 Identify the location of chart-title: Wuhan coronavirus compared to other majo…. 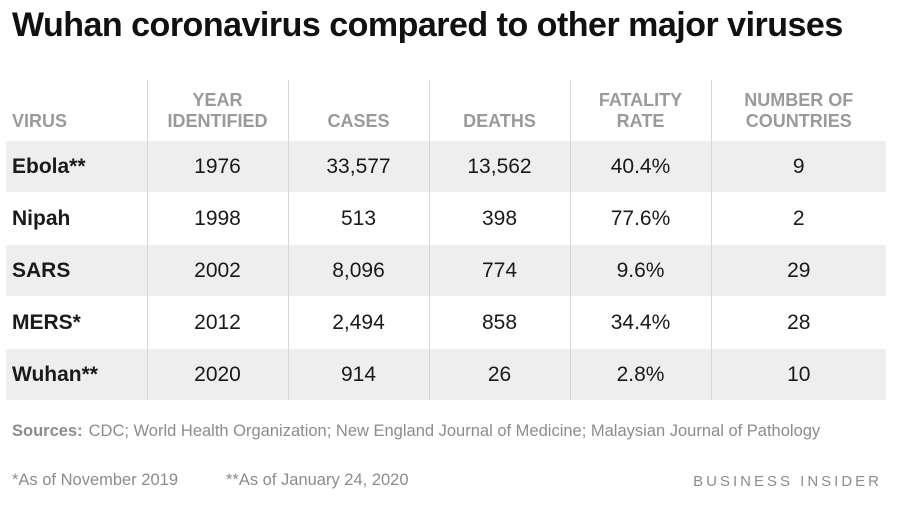
(427, 25).